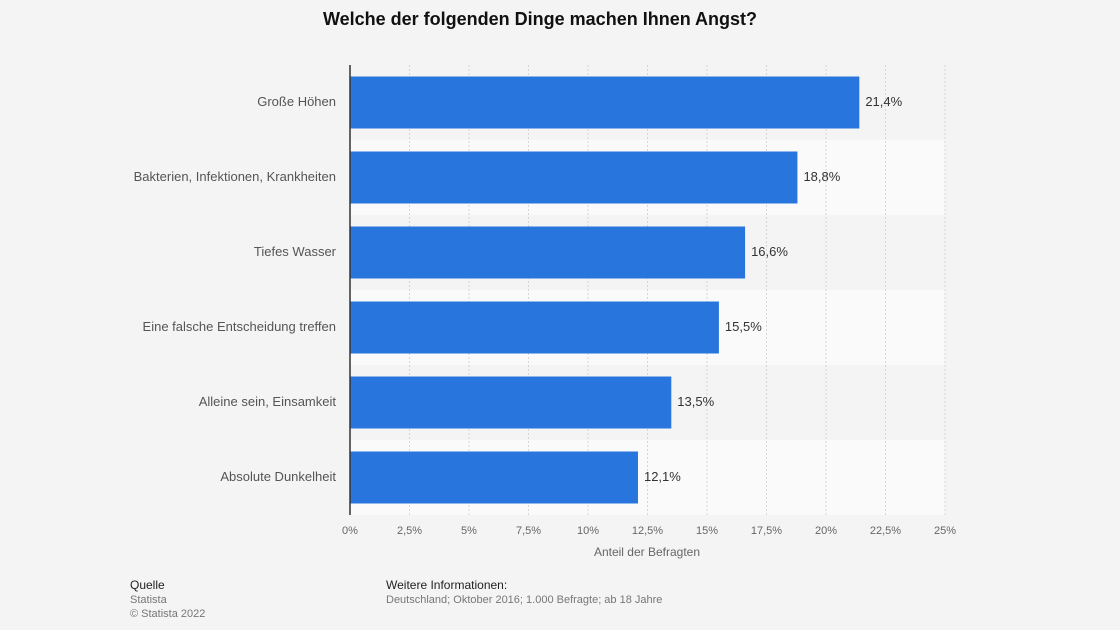 The width and height of the screenshot is (1120, 630). Describe the element at coordinates (769, 251) in the screenshot. I see `value-label: 16,6%` at that location.